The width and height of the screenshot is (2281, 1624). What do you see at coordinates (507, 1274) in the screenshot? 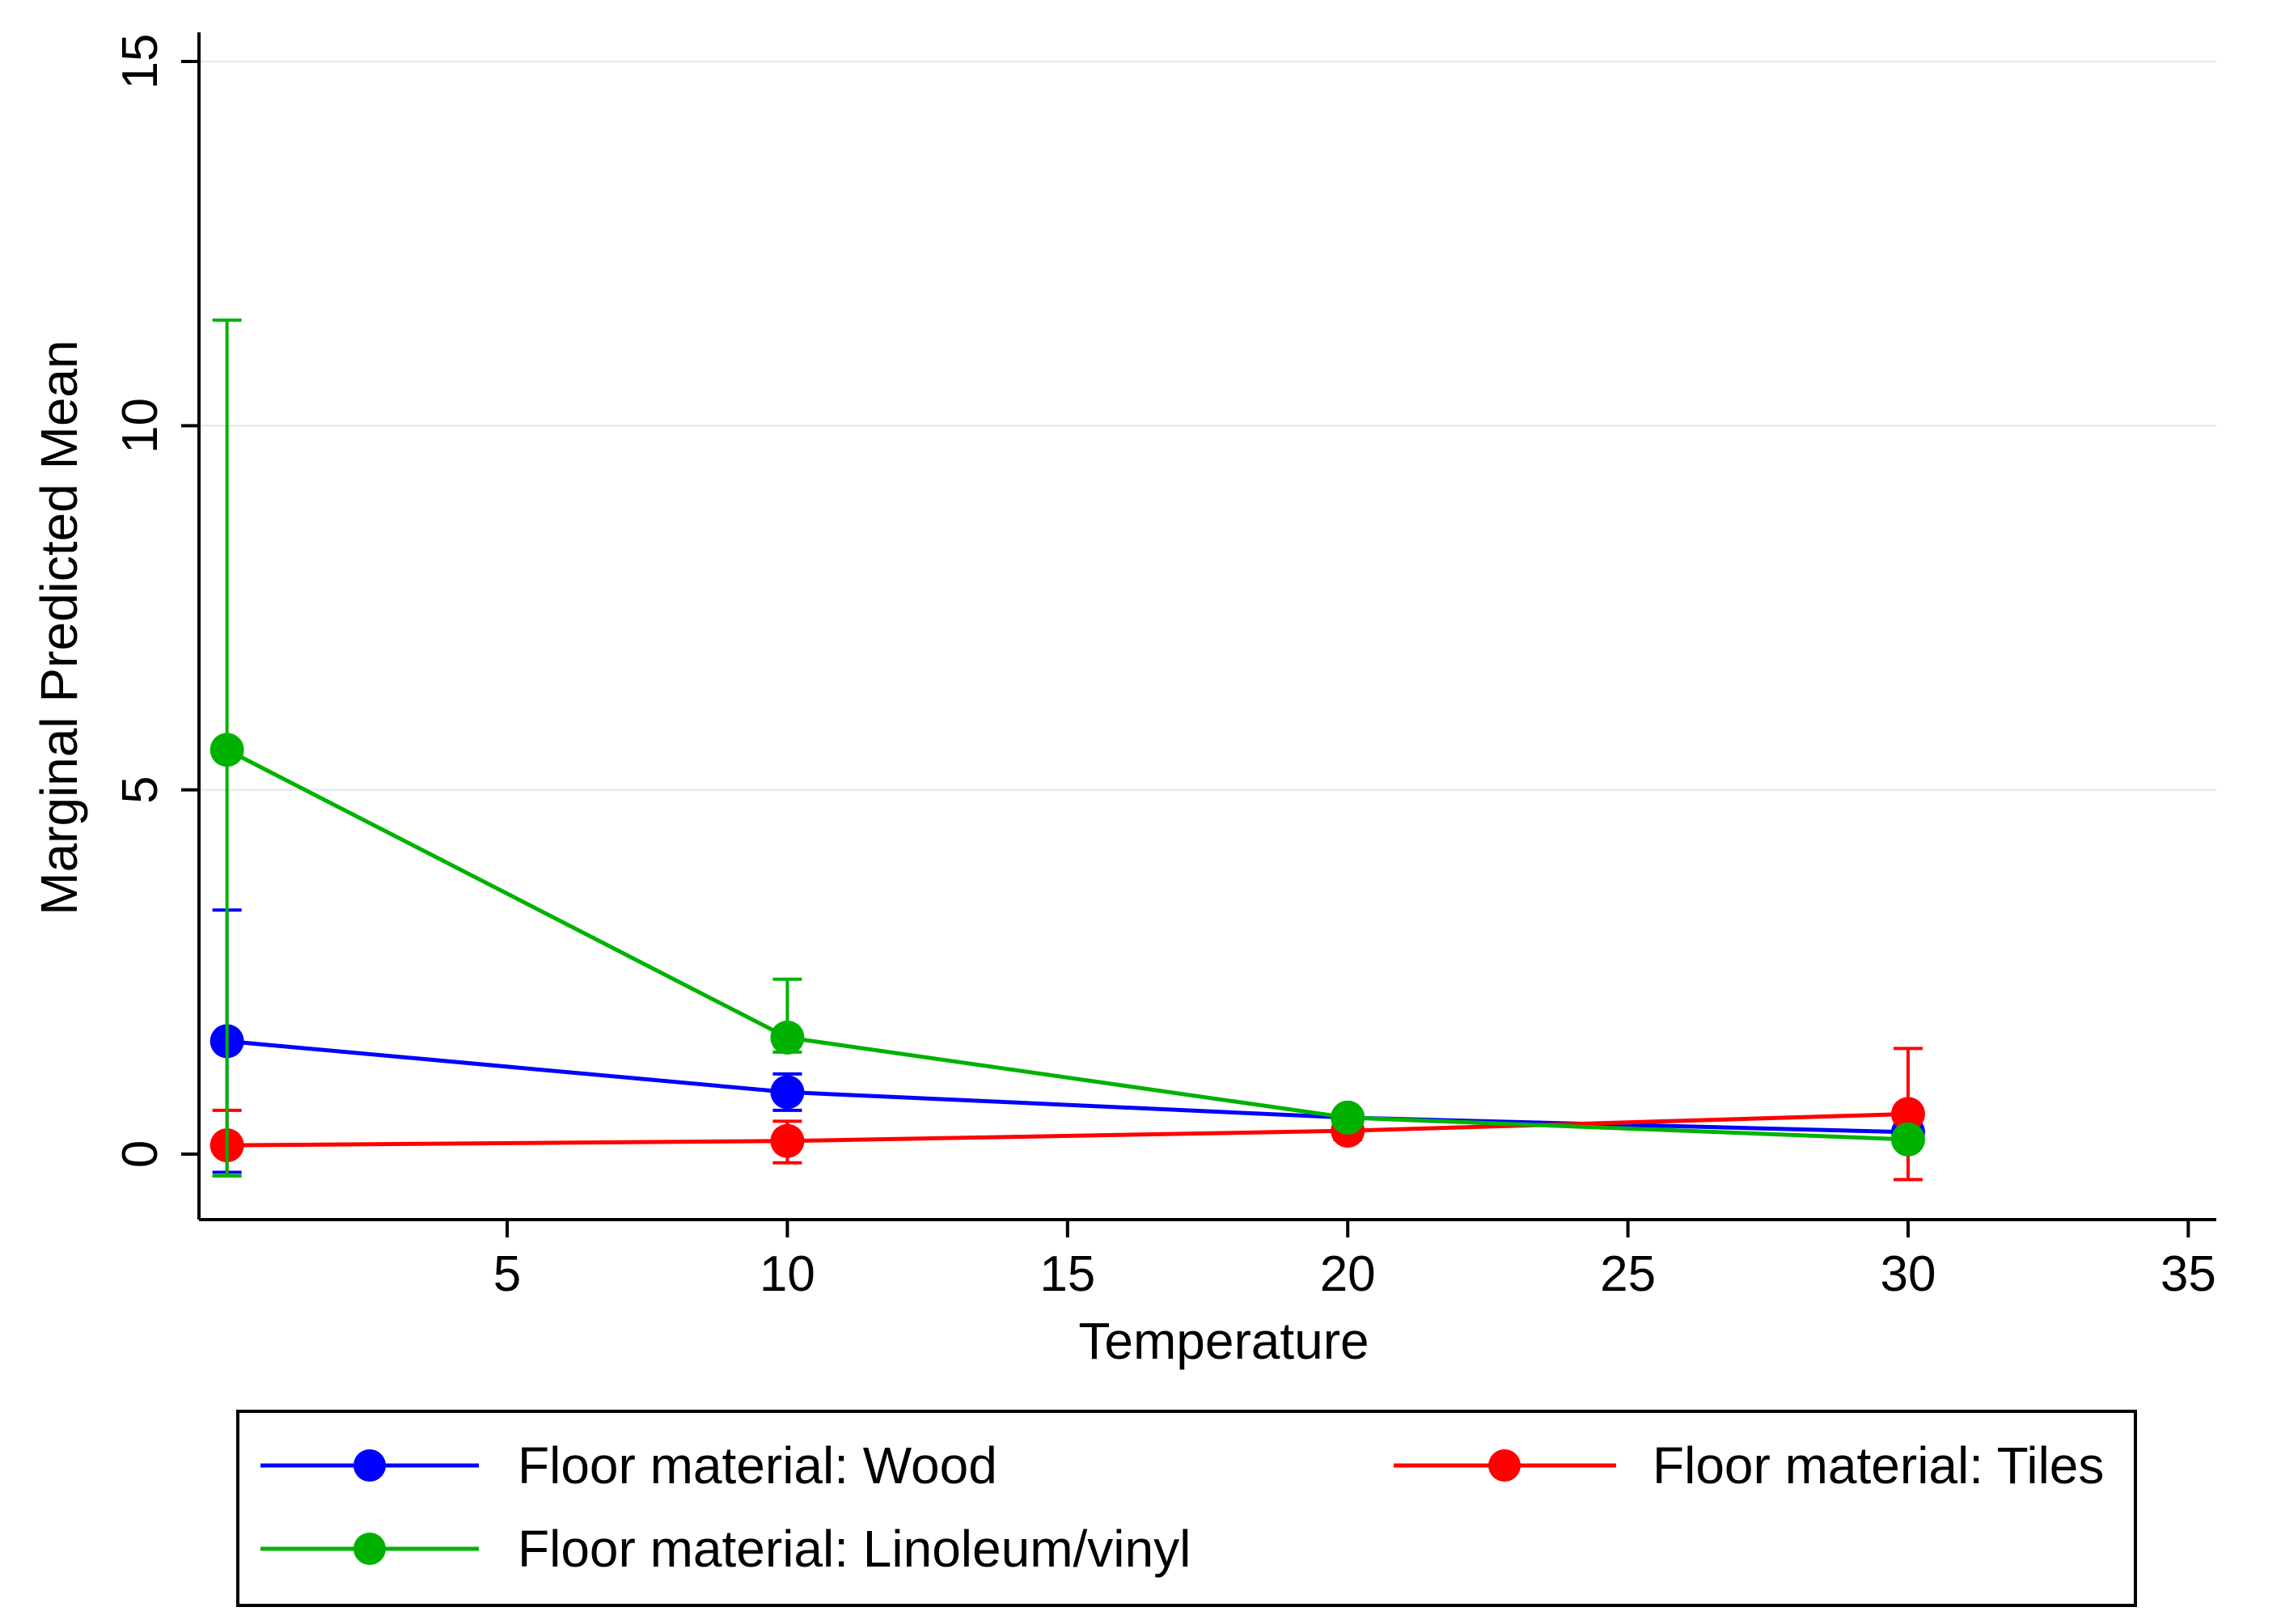
I see `x-tick-label: 5` at bounding box center [507, 1274].